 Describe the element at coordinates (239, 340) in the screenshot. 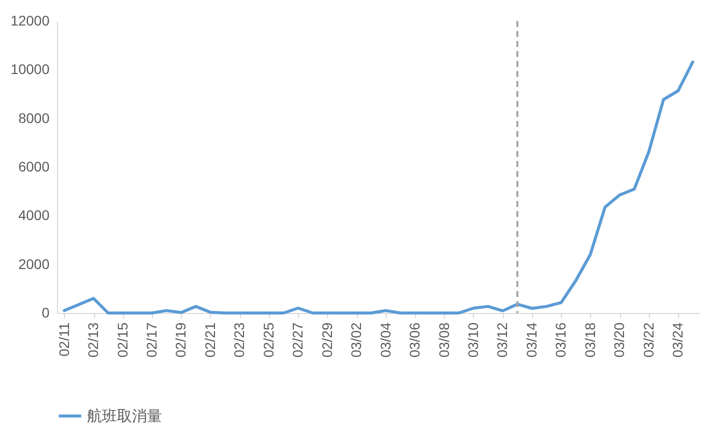

I see `x-tick-label: 02/23` at that location.